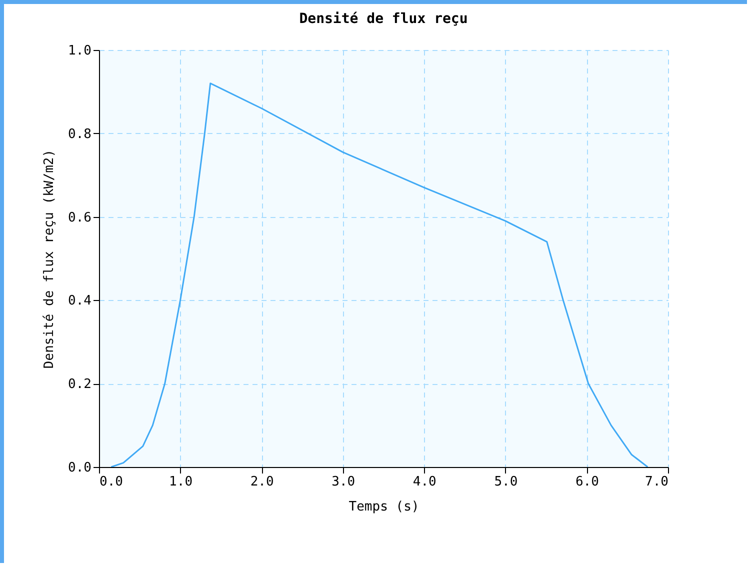  Describe the element at coordinates (506, 482) in the screenshot. I see `x-tick-label: 5.0` at that location.